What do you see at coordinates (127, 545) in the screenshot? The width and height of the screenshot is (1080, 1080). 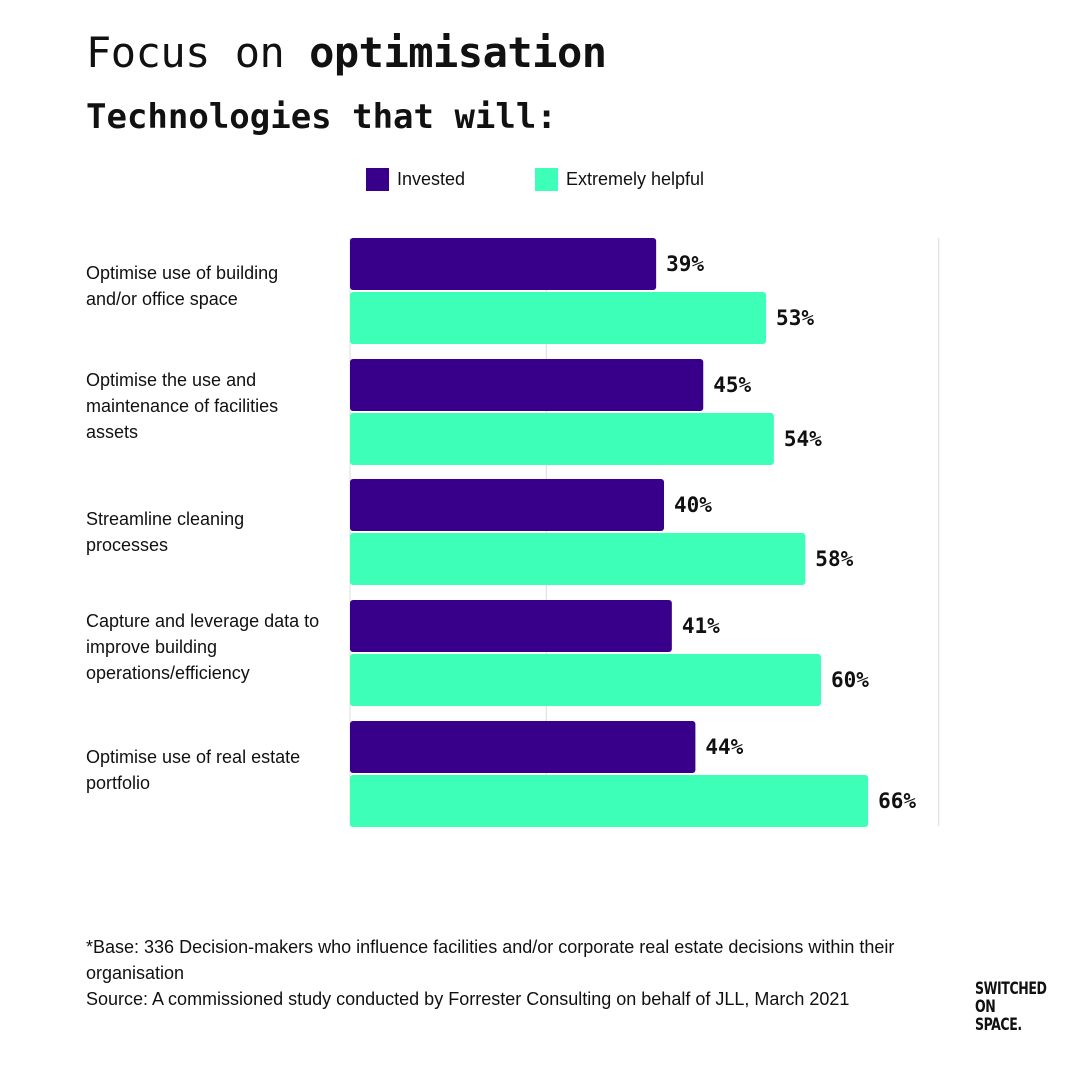 I see `category-label-line: processes` at bounding box center [127, 545].